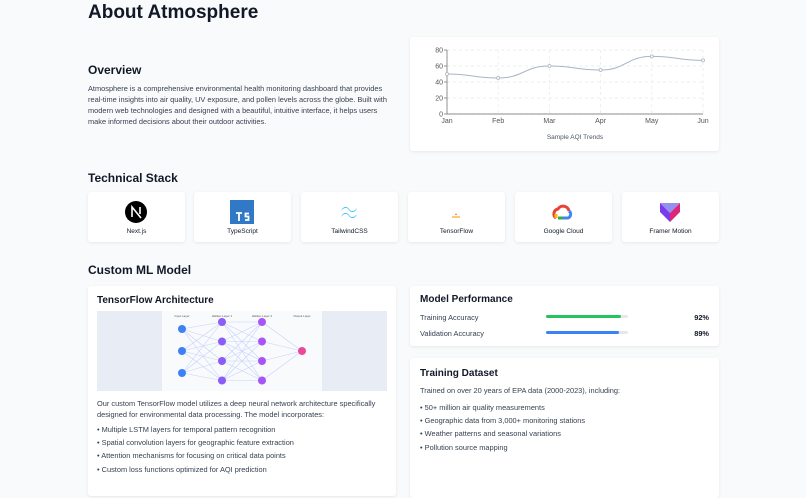 This screenshot has height=498, width=806. What do you see at coordinates (670, 231) in the screenshot?
I see `tech-label: Framer Motion` at bounding box center [670, 231].